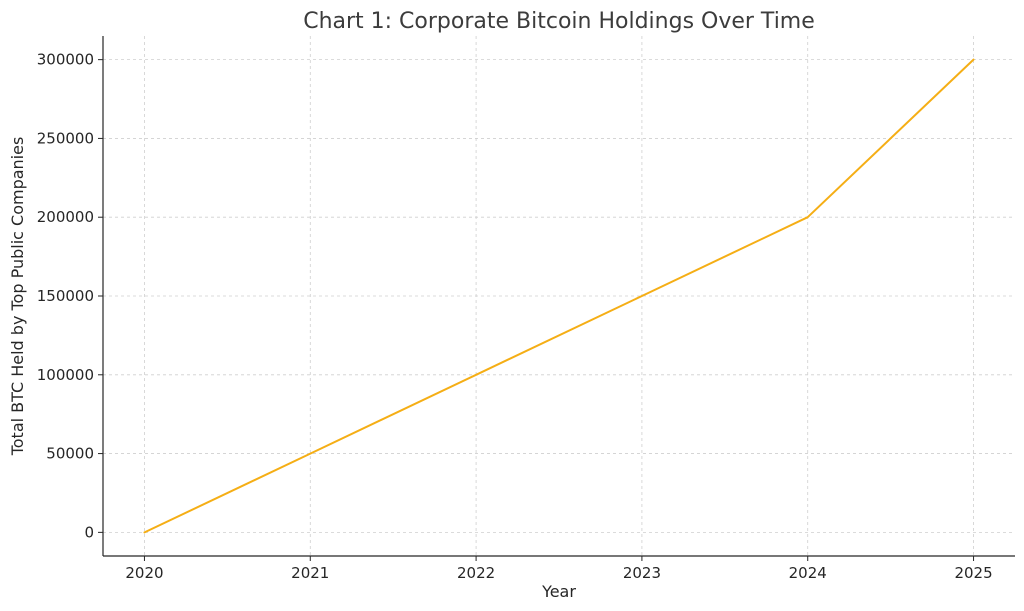  I want to click on y-tick-label: 50000, so click(70, 454).